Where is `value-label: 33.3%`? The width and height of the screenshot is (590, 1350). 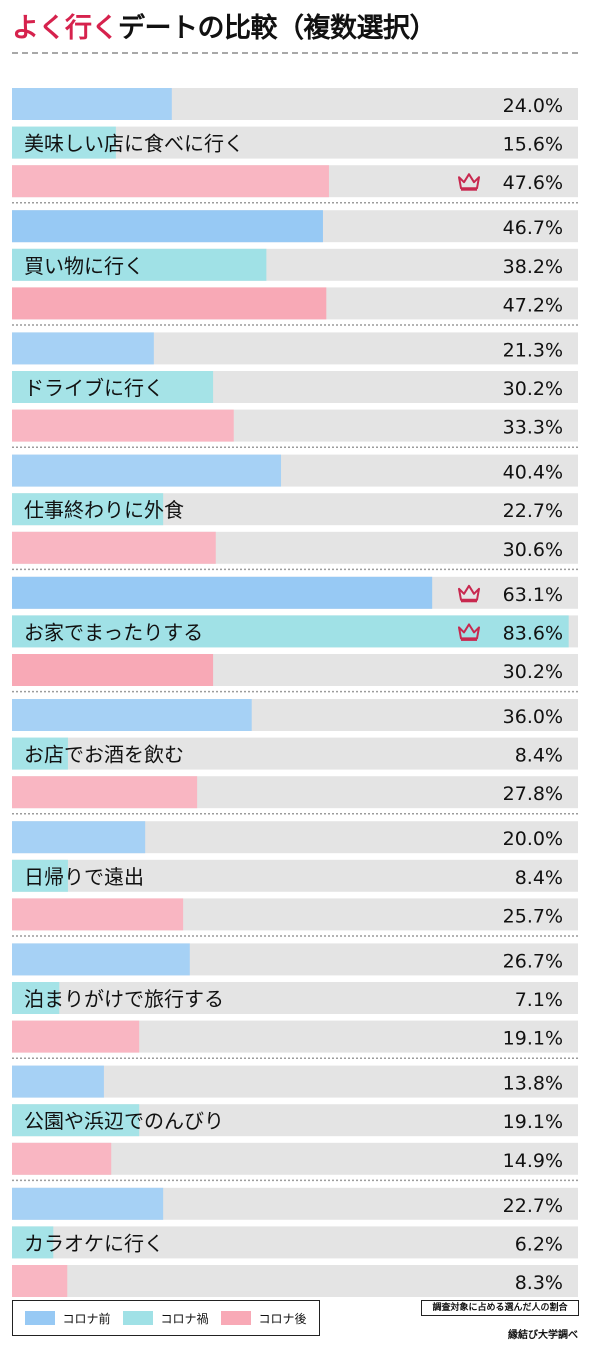 value-label: 33.3% is located at coordinates (533, 428).